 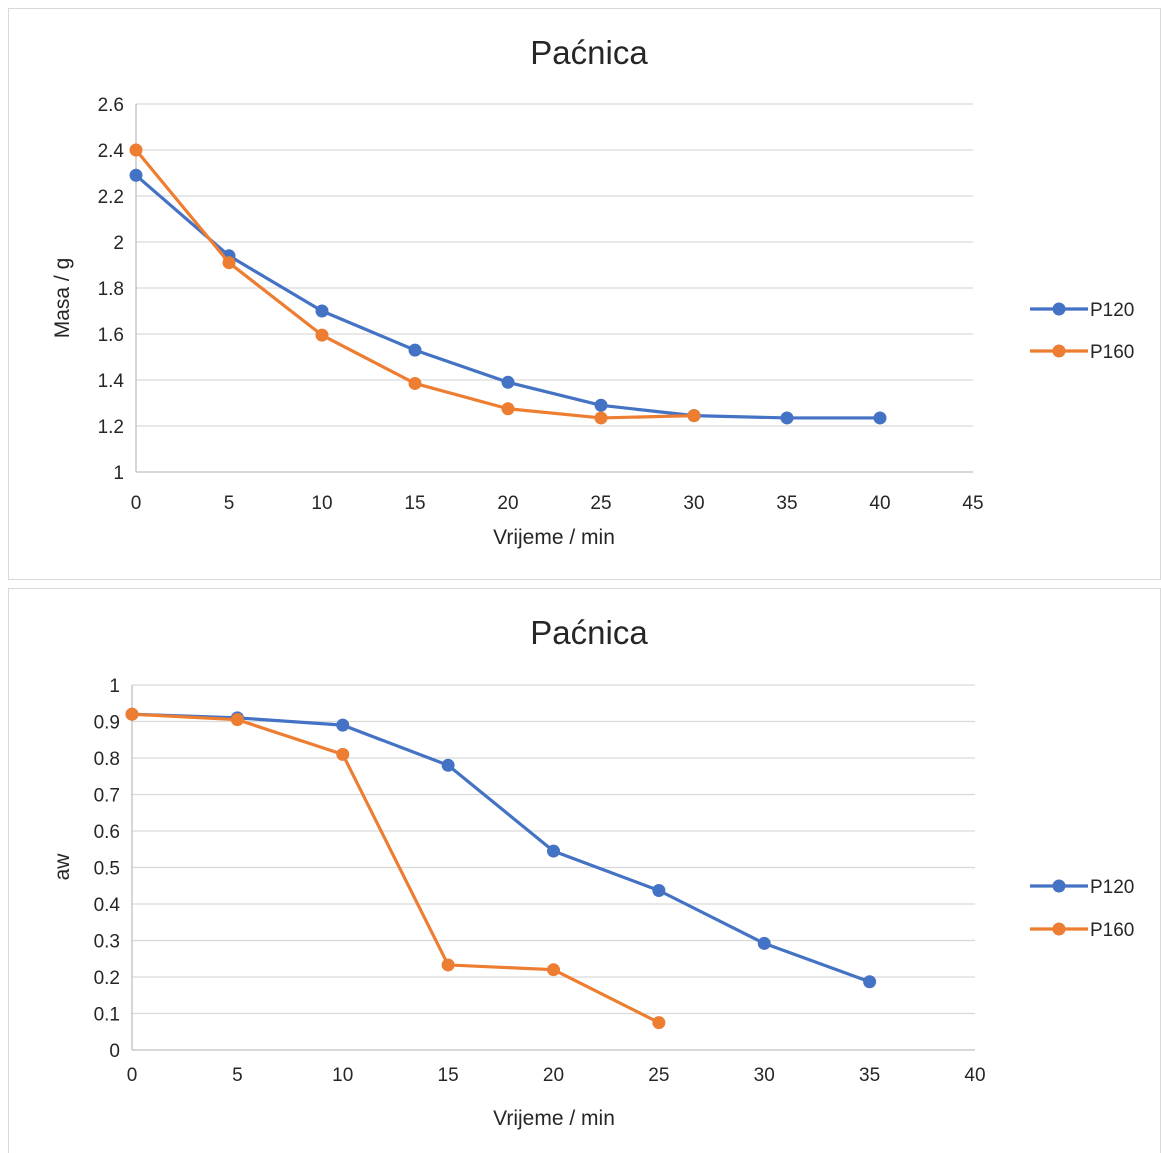 I want to click on y-tick-label: 0.9, so click(x=107, y=723).